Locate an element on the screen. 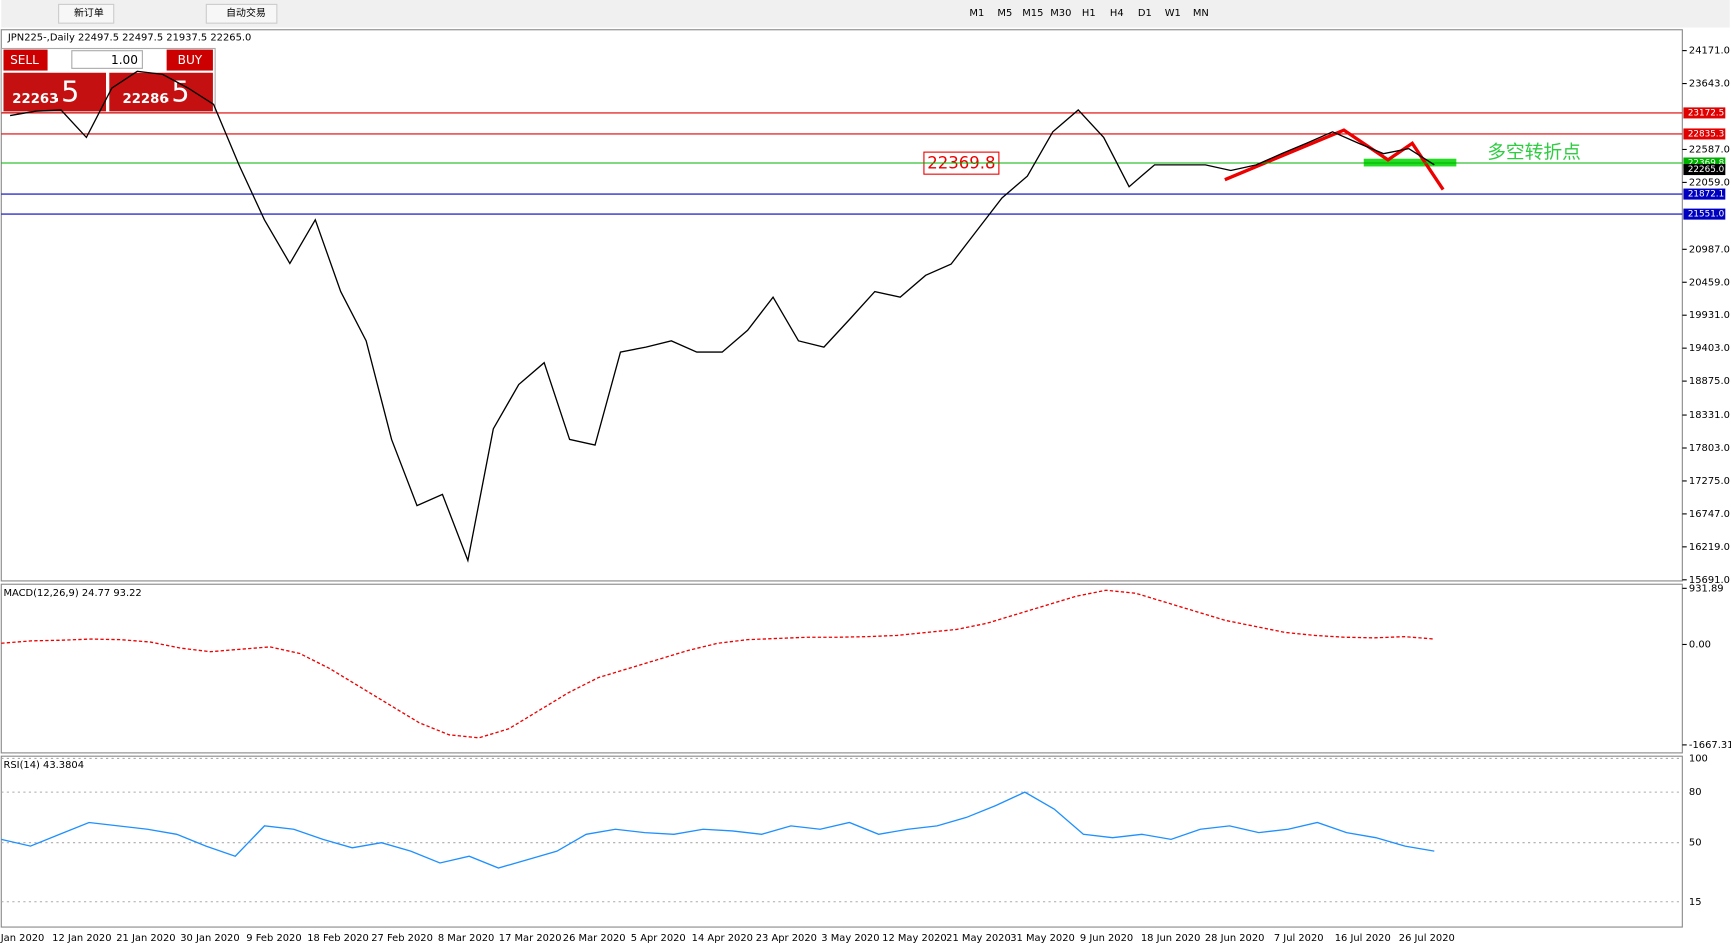 This screenshot has width=1731, height=952. bid-tag is located at coordinates (1704, 170).